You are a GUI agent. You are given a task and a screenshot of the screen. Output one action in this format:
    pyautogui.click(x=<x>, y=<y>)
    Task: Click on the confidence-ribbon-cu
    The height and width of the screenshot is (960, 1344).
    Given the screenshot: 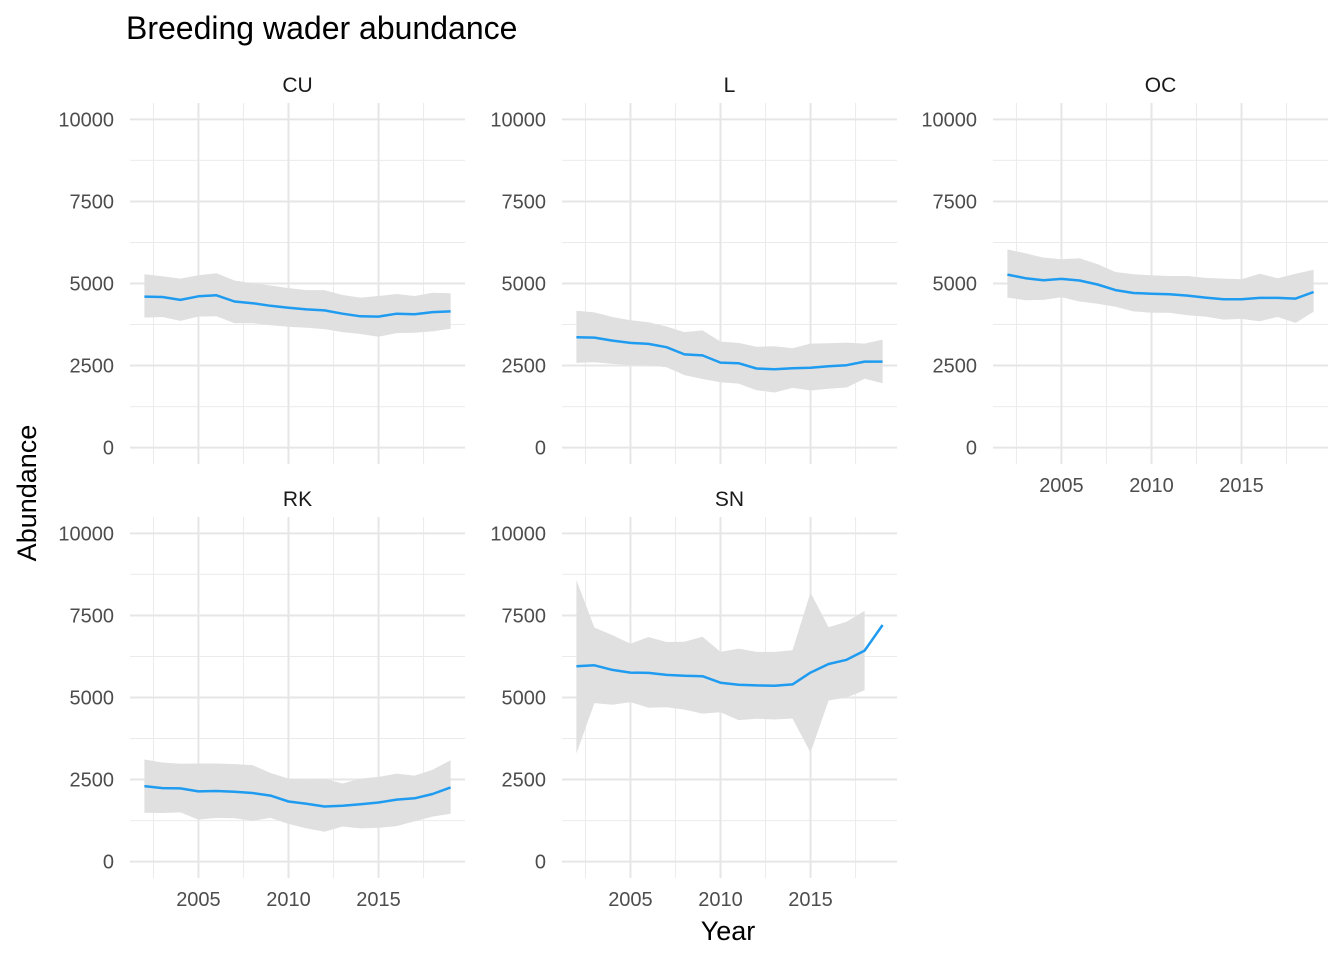 What is the action you would take?
    pyautogui.click(x=297, y=305)
    